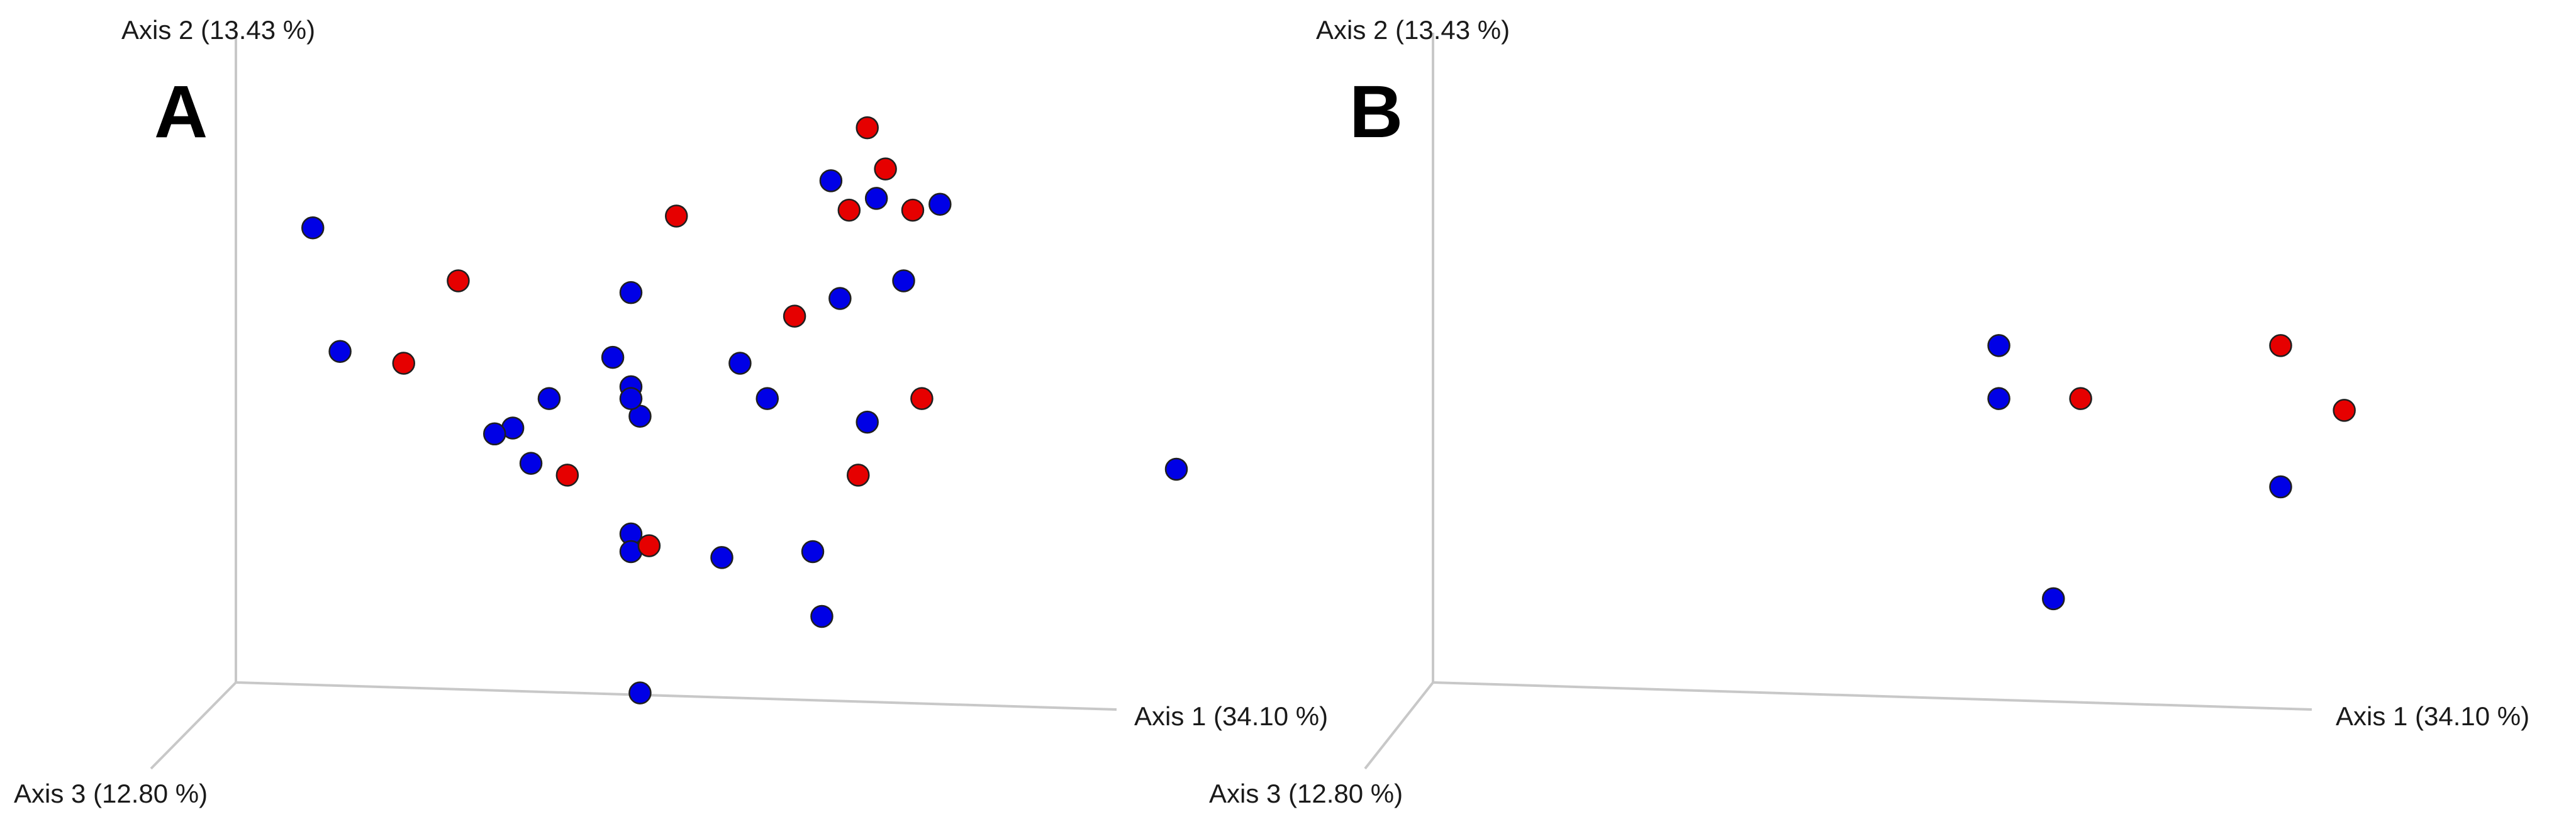 The width and height of the screenshot is (2576, 824). What do you see at coordinates (1306, 793) in the screenshot?
I see `panel-b-axis-3-label: Axis 3 (12.80 %)` at bounding box center [1306, 793].